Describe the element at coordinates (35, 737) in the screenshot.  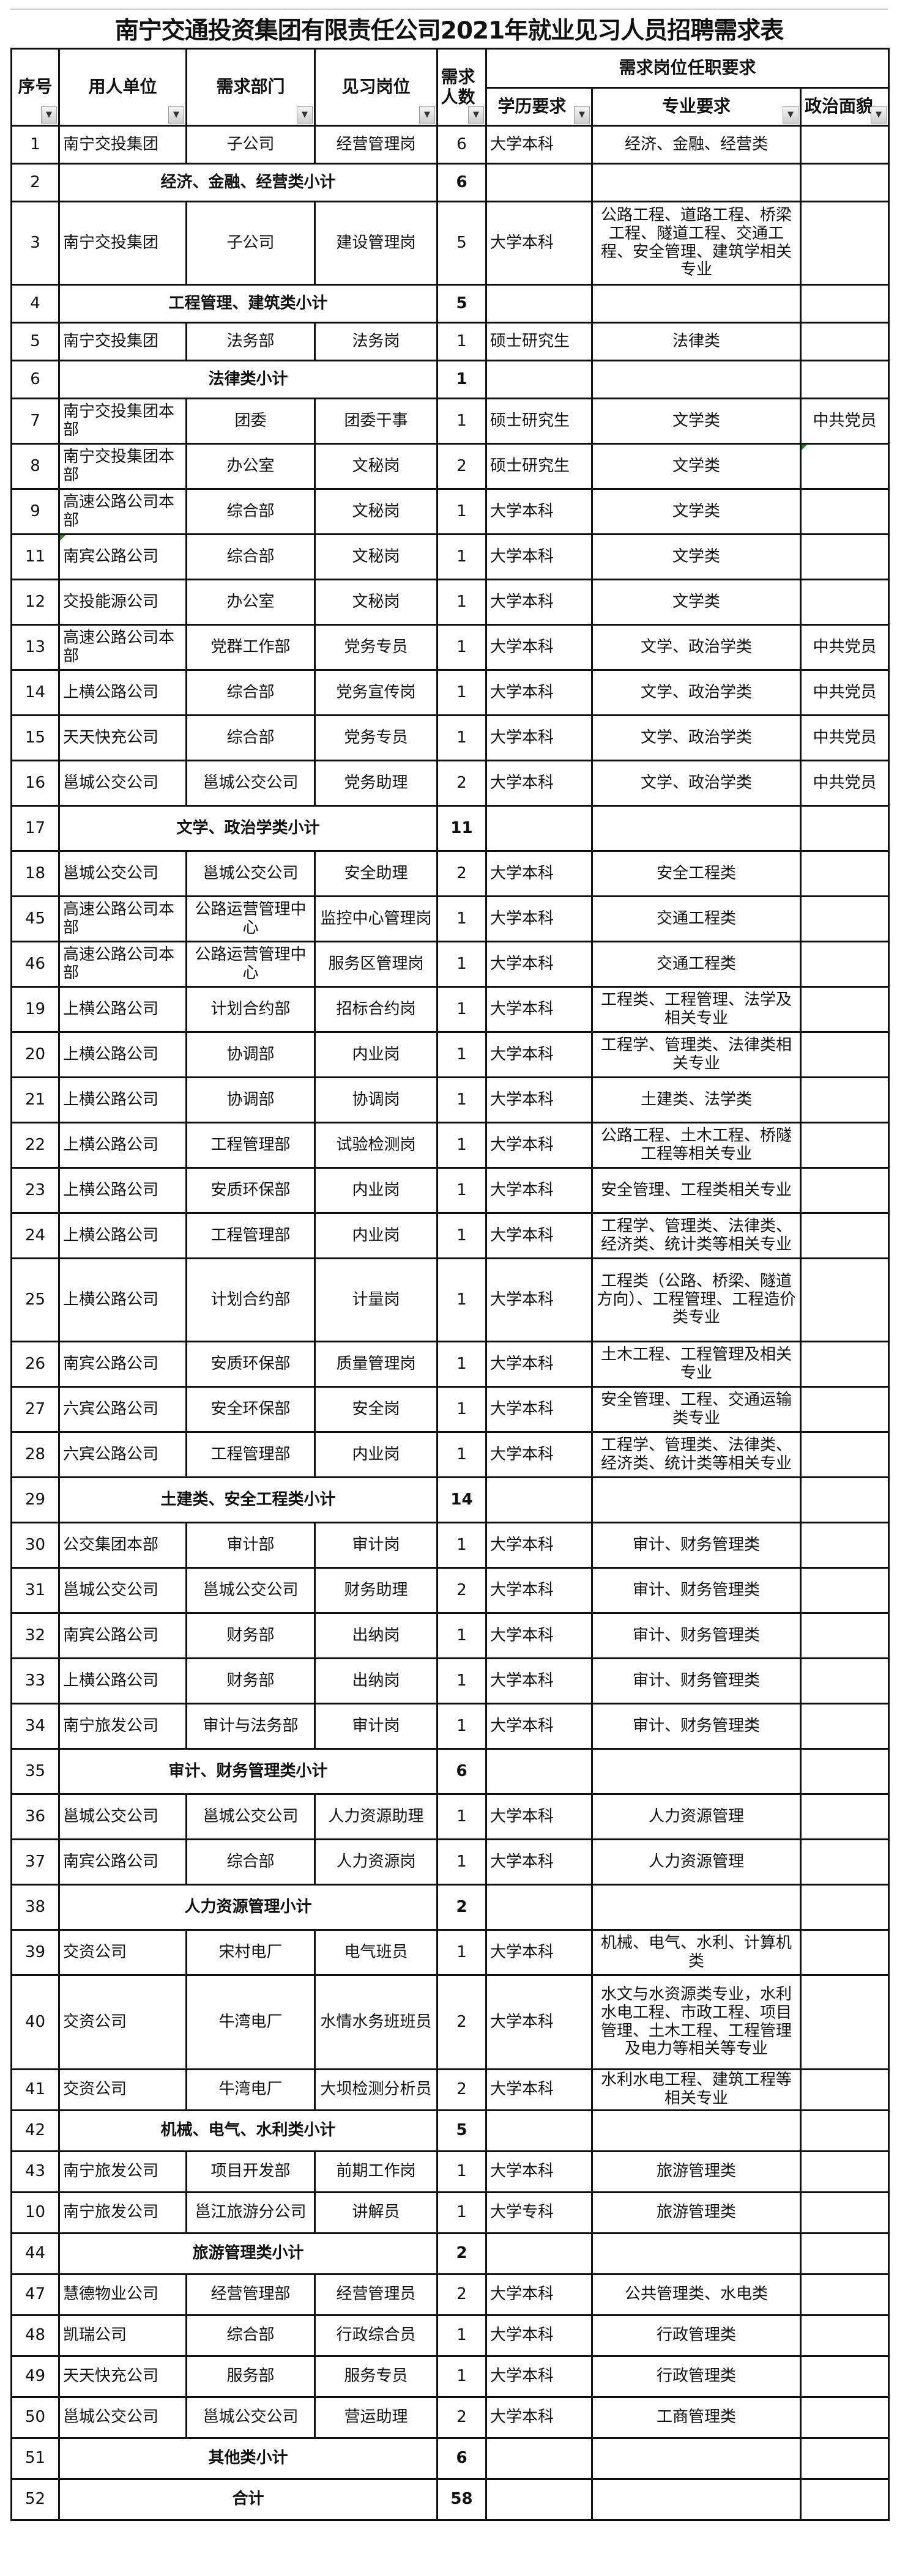
I see `seq-cell: 15` at that location.